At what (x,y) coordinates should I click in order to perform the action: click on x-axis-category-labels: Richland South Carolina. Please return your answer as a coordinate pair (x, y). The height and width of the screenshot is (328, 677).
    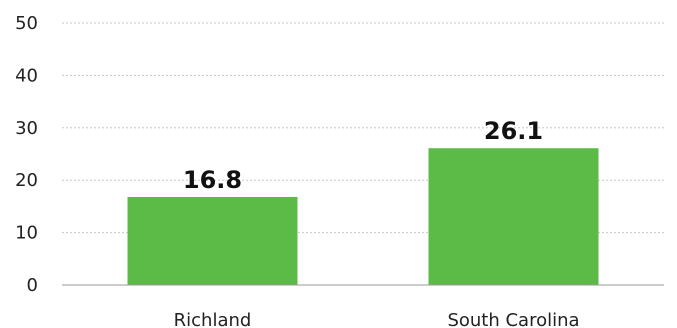
    Looking at the image, I should click on (377, 319).